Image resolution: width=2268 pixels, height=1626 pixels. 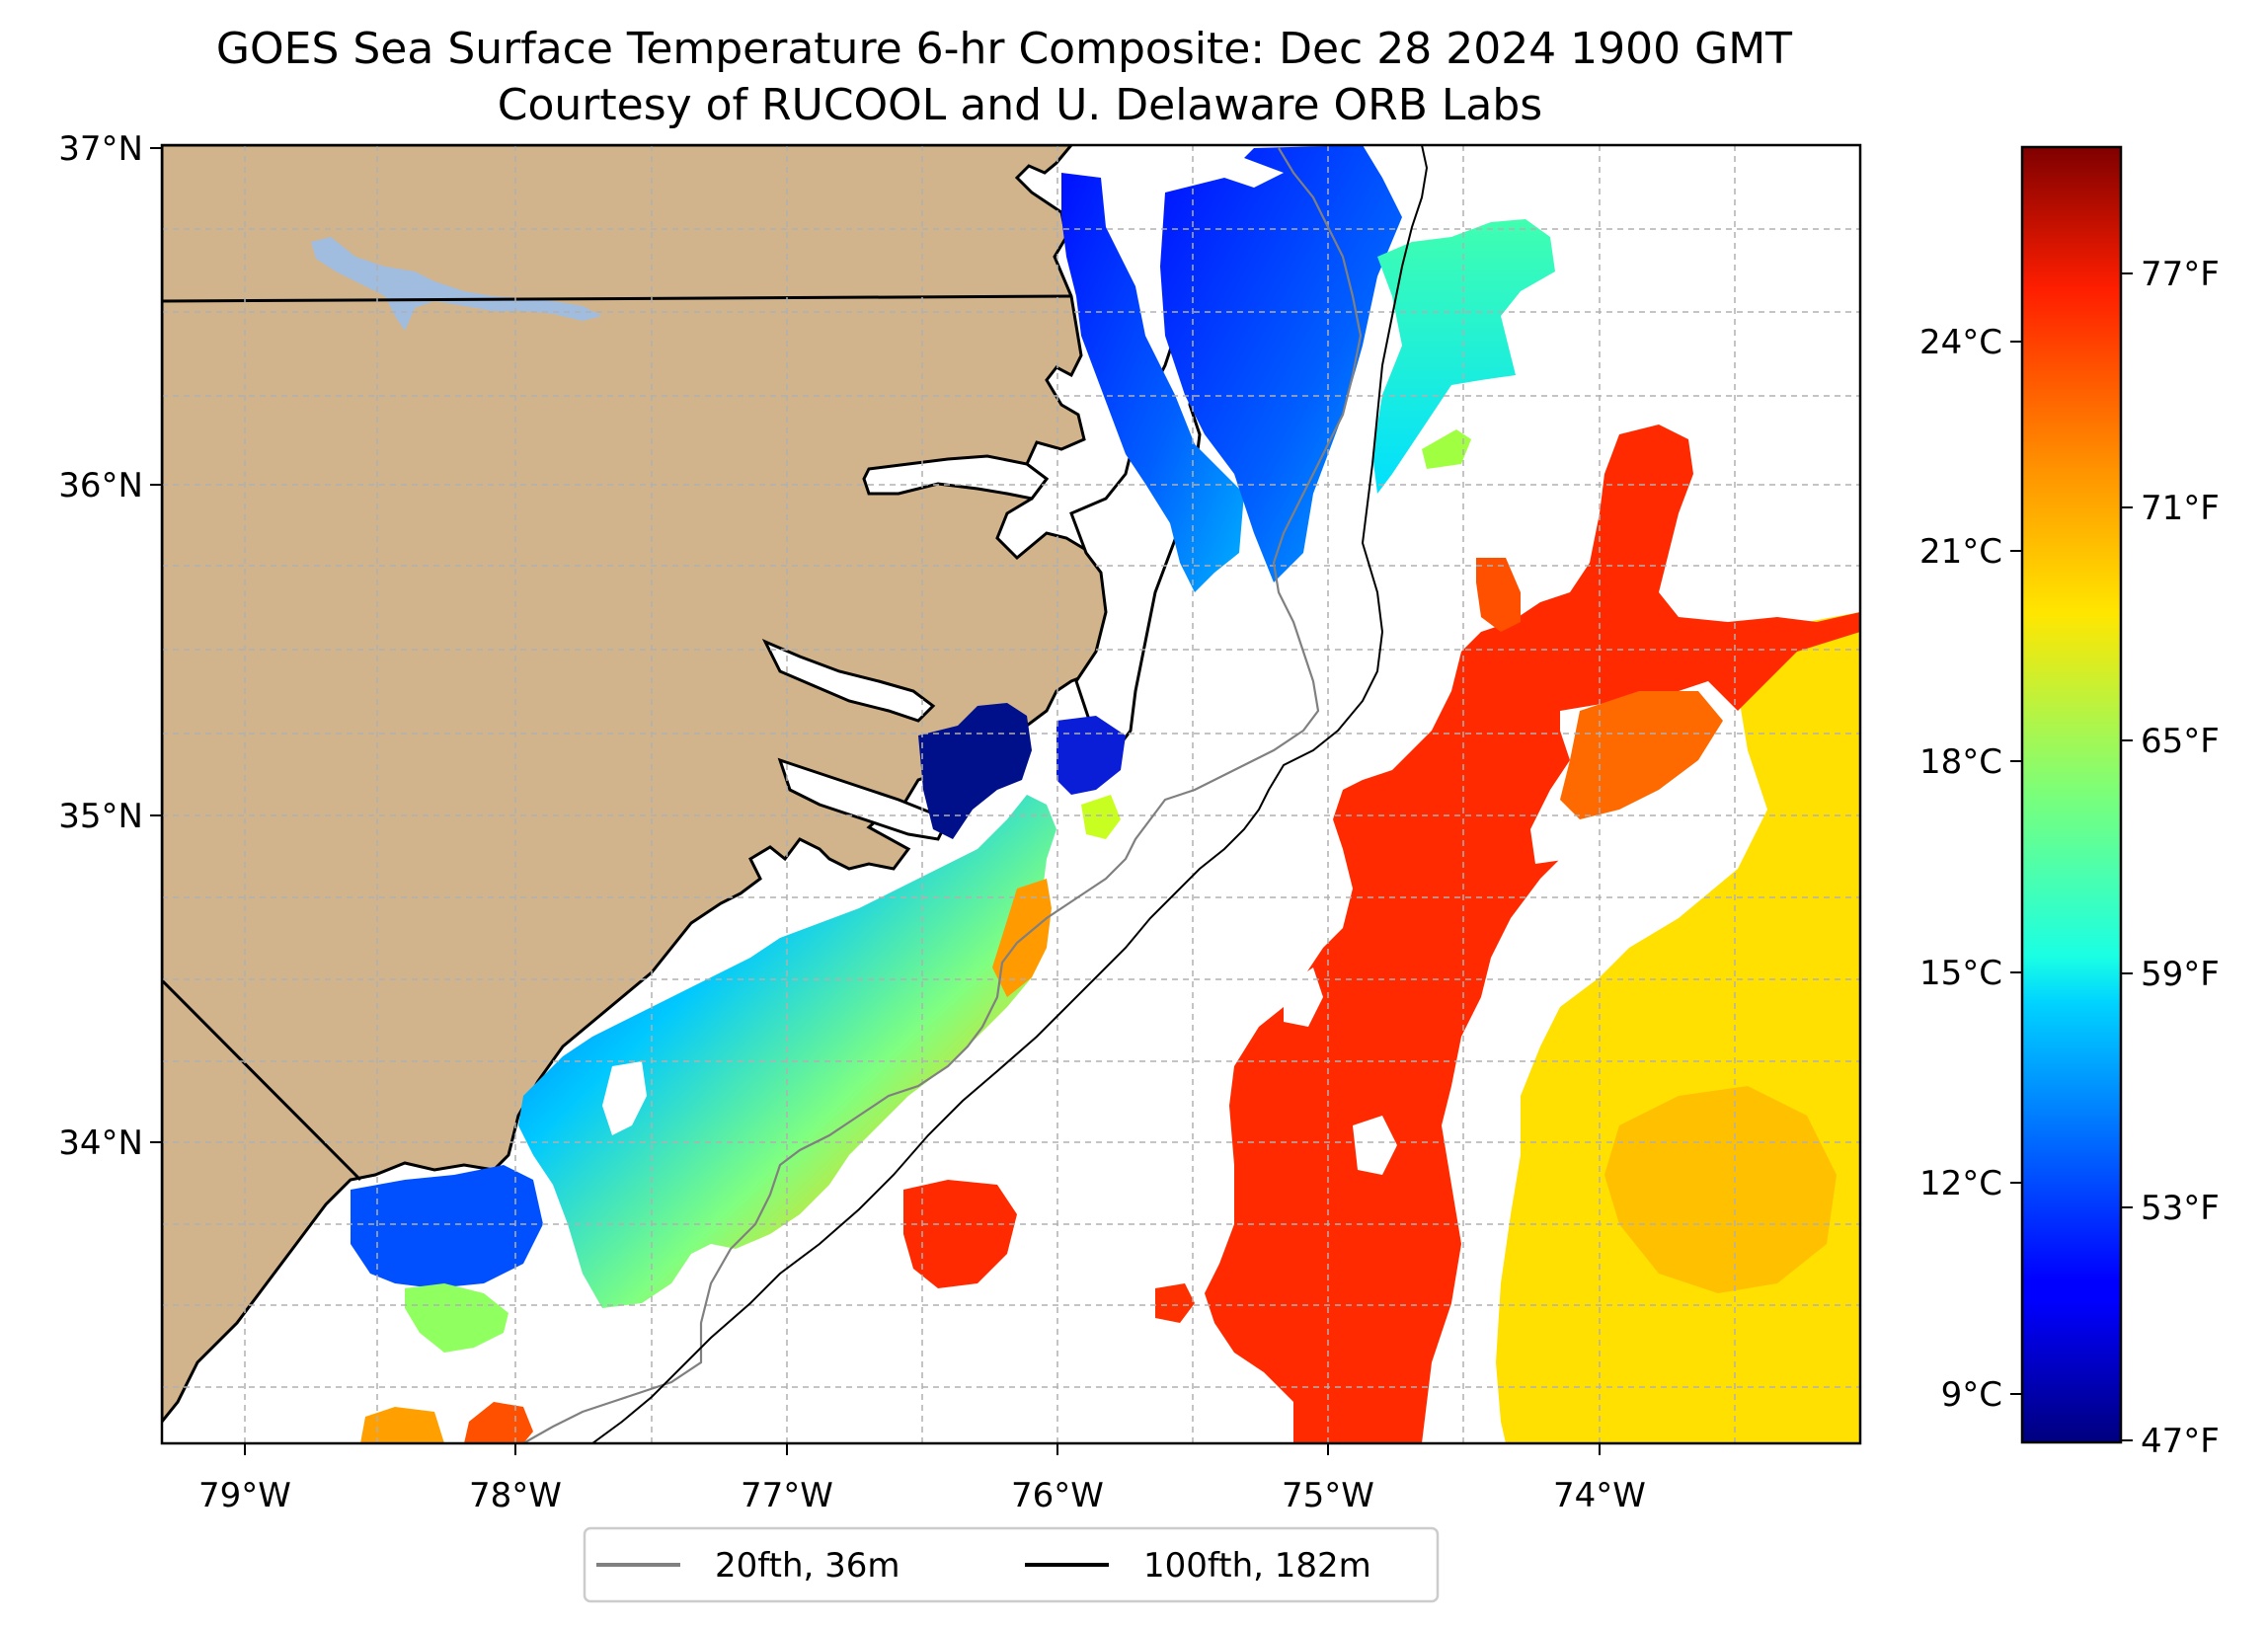 What do you see at coordinates (1971, 1395) in the screenshot?
I see `colorbar-celsius-label: 9°C` at bounding box center [1971, 1395].